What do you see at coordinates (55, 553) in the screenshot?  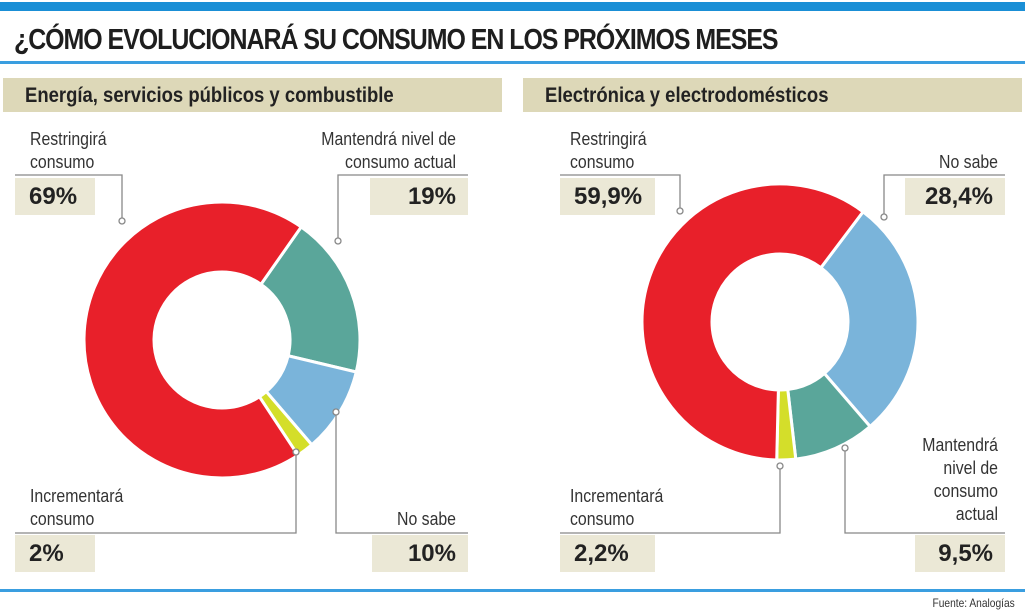 I see `value-incrementara: 2%` at bounding box center [55, 553].